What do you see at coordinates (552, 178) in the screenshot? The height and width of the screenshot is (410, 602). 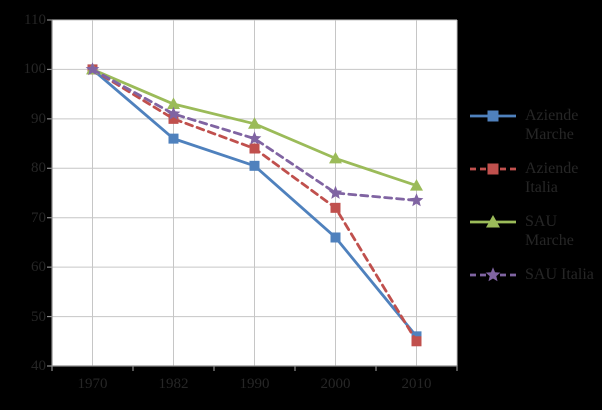 I see `legend-label: Aziende Italia` at bounding box center [552, 178].